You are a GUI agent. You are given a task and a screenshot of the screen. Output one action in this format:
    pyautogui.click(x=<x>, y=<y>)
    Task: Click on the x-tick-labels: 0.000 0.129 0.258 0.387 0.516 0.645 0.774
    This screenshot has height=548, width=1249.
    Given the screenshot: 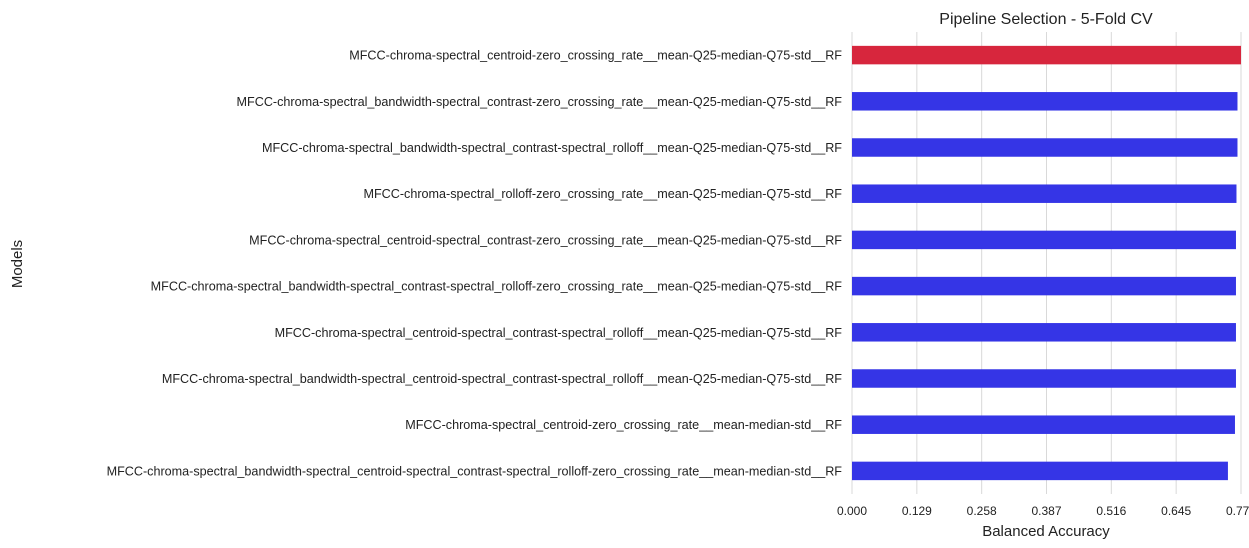 What is the action you would take?
    pyautogui.click(x=1043, y=511)
    